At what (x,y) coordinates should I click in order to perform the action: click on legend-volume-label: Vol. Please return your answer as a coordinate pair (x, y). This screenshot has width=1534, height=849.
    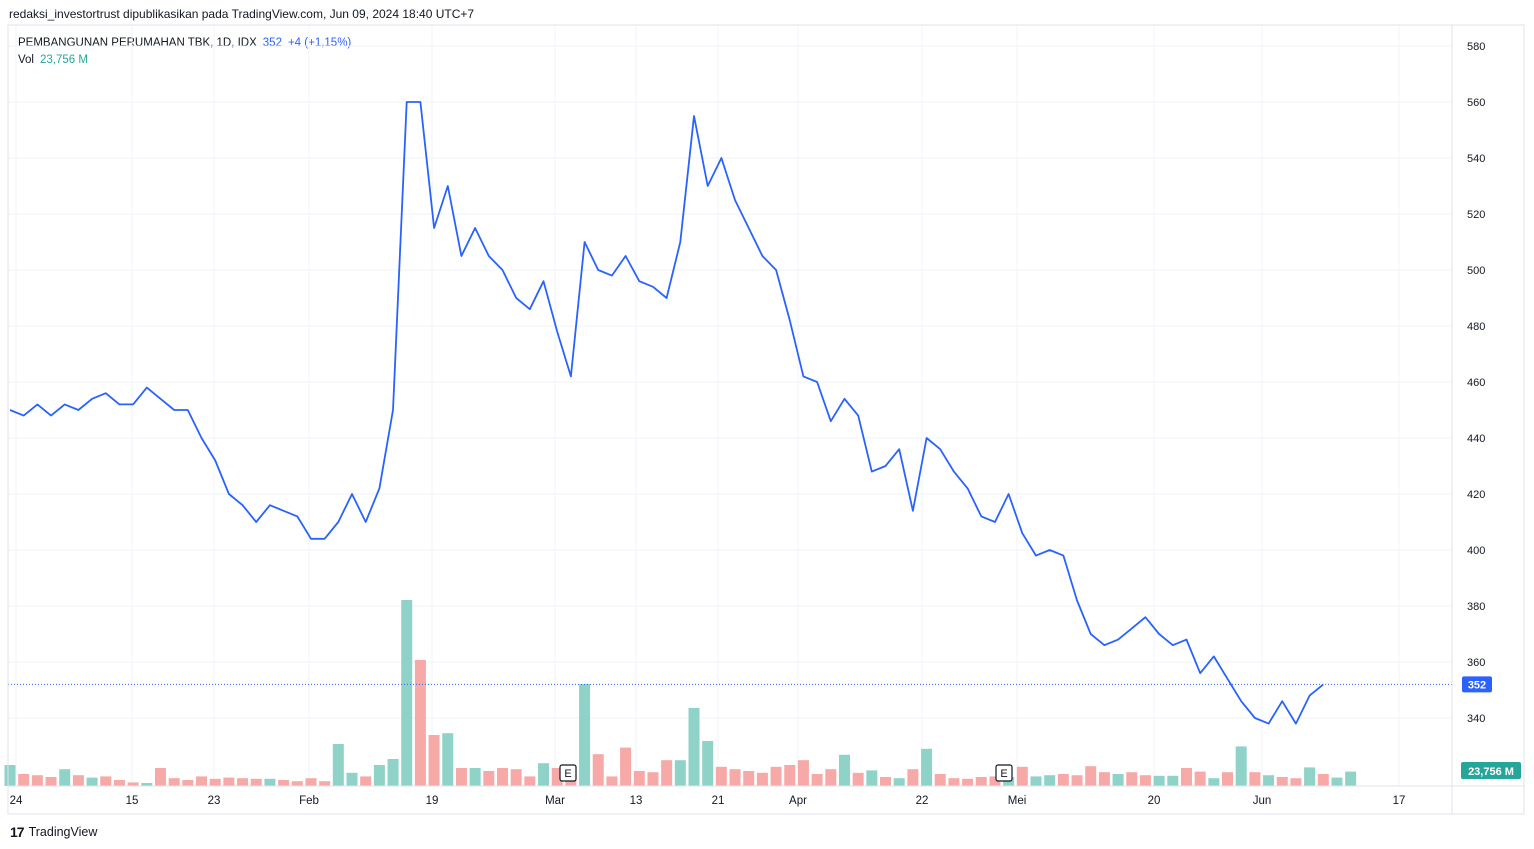
    Looking at the image, I should click on (26, 60).